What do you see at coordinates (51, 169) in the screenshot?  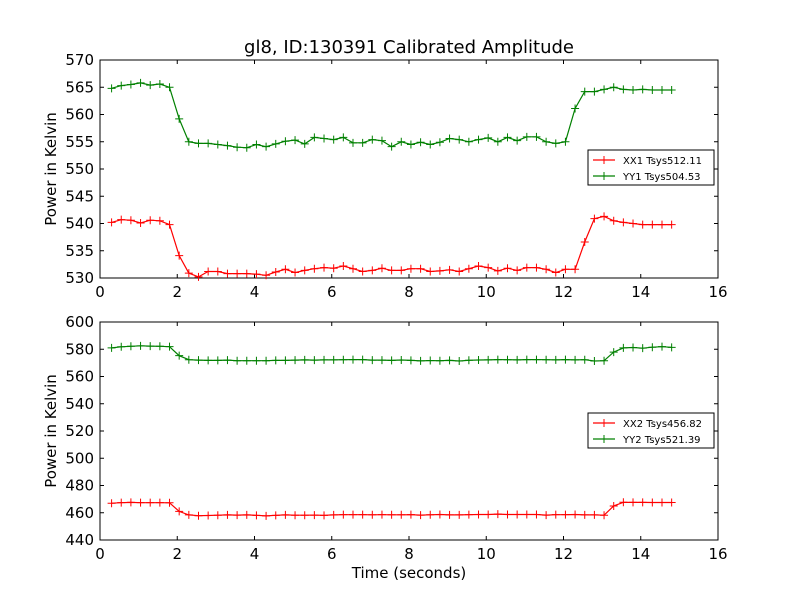 I see `y-axis-label: Power in Kelvin` at bounding box center [51, 169].